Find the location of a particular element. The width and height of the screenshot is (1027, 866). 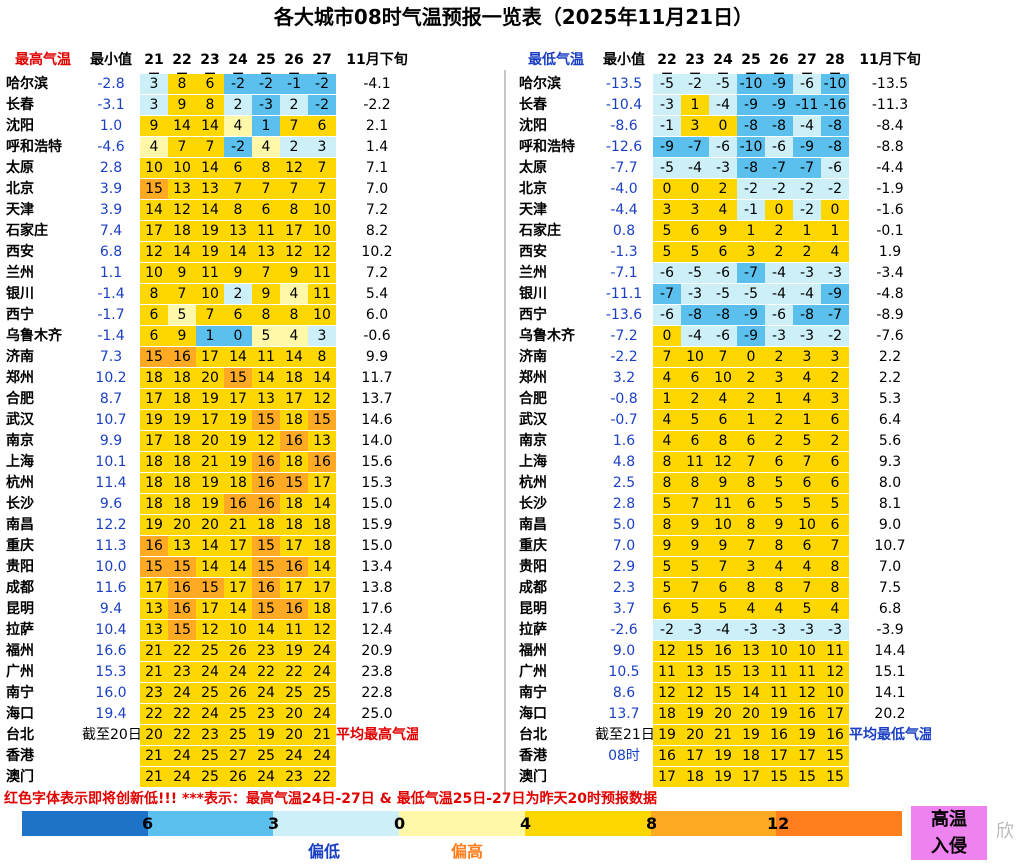

watermark: 欣 is located at coordinates (1005, 831).